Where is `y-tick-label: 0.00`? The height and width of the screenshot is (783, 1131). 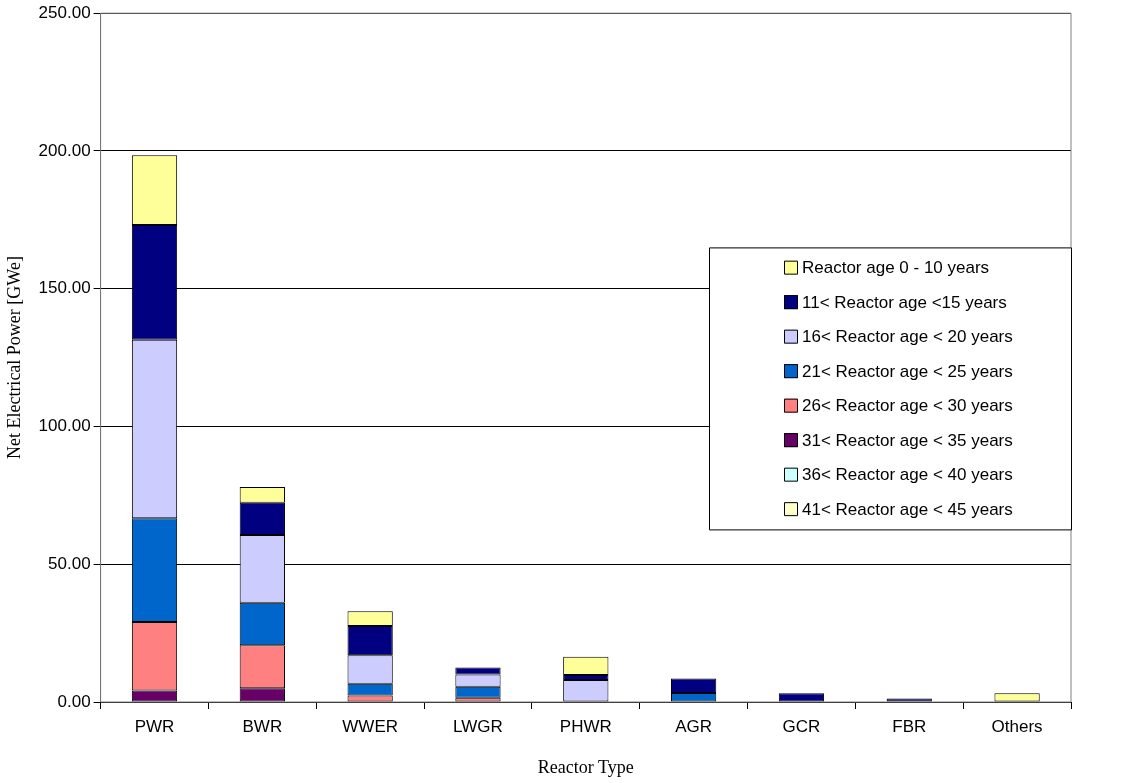
y-tick-label: 0.00 is located at coordinates (74, 701).